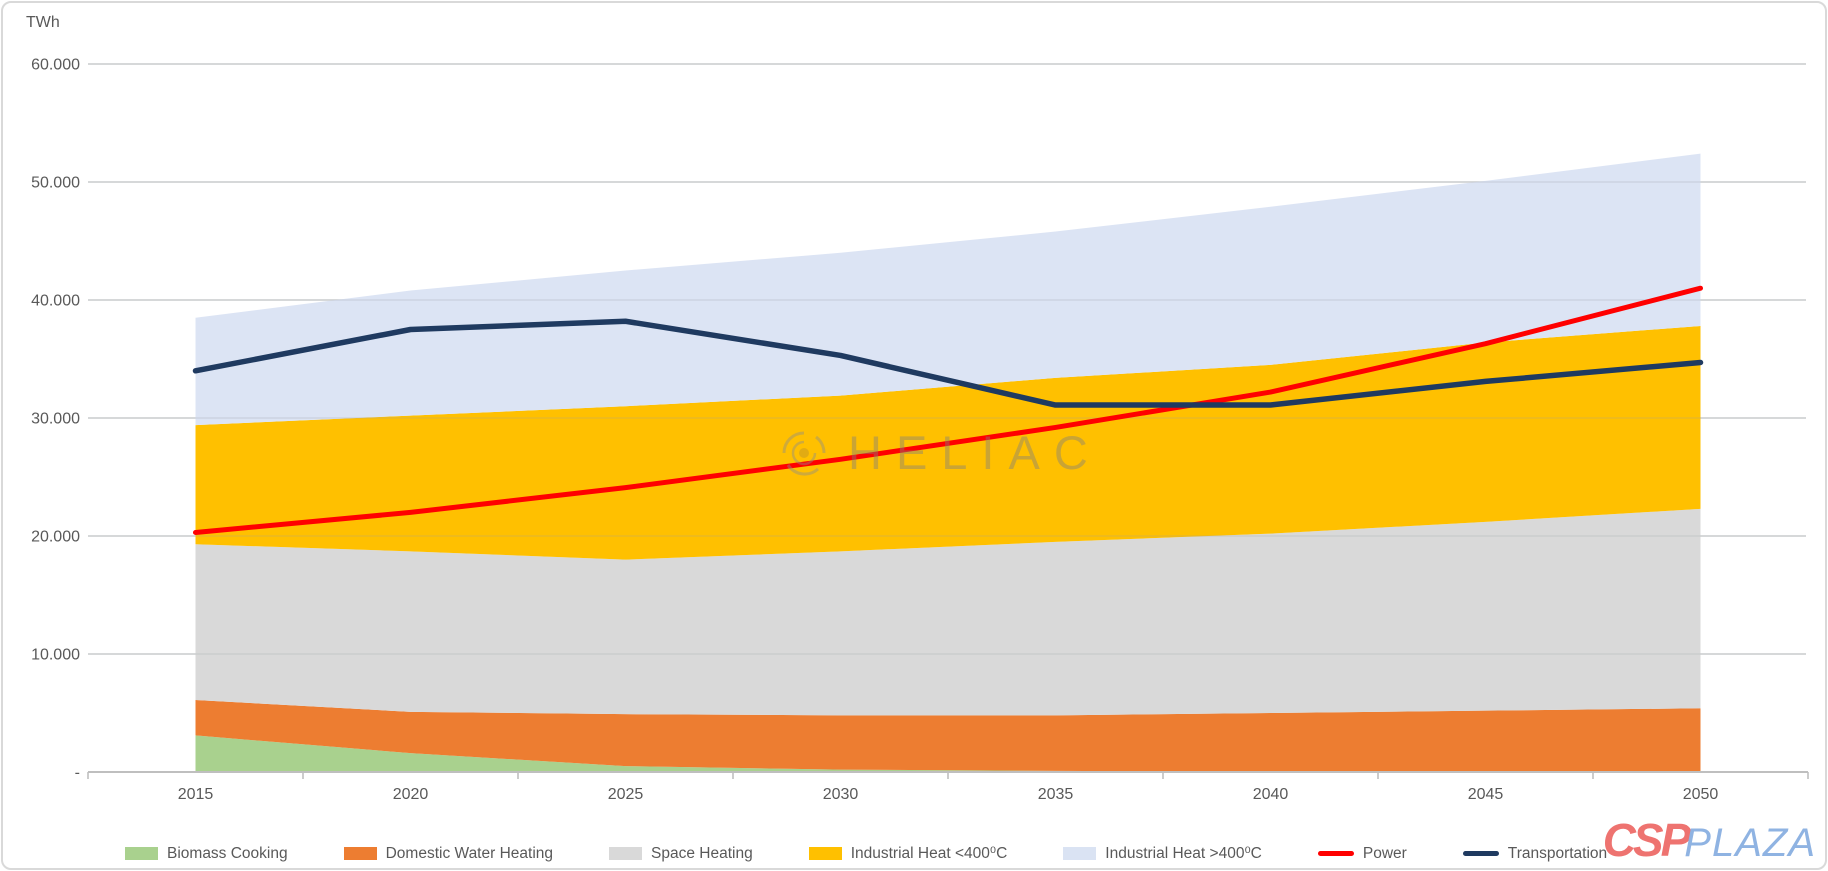 The height and width of the screenshot is (871, 1828). What do you see at coordinates (702, 853) in the screenshot?
I see `legend-label: Space Heating` at bounding box center [702, 853].